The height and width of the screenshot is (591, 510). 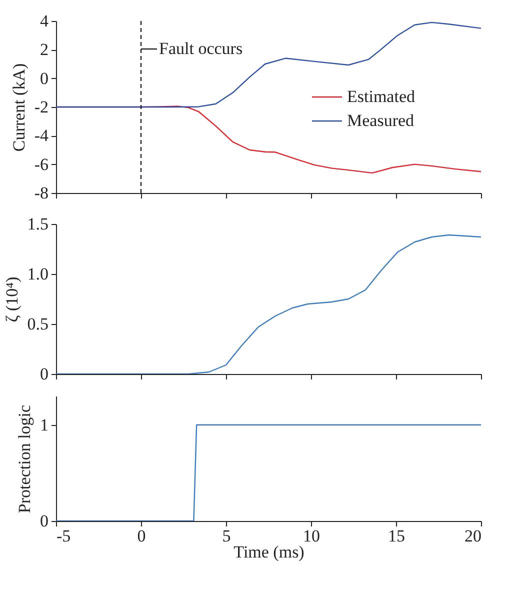 What do you see at coordinates (44, 21) in the screenshot?
I see `y-tick-label: 4` at bounding box center [44, 21].